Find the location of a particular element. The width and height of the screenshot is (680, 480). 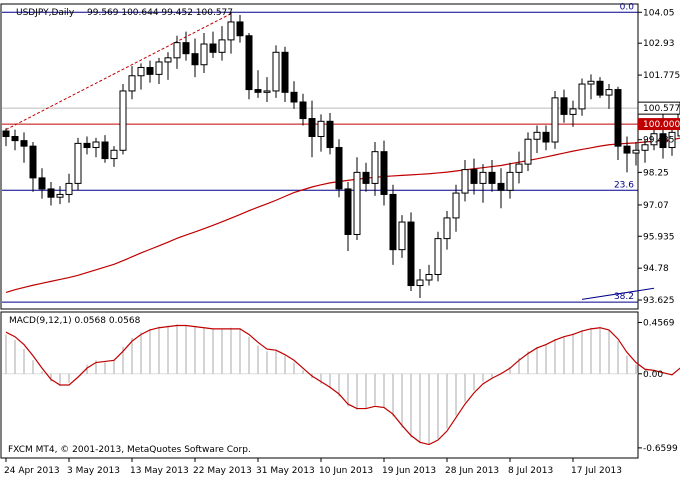

level-price-label: 100.000 is located at coordinates (661, 125).